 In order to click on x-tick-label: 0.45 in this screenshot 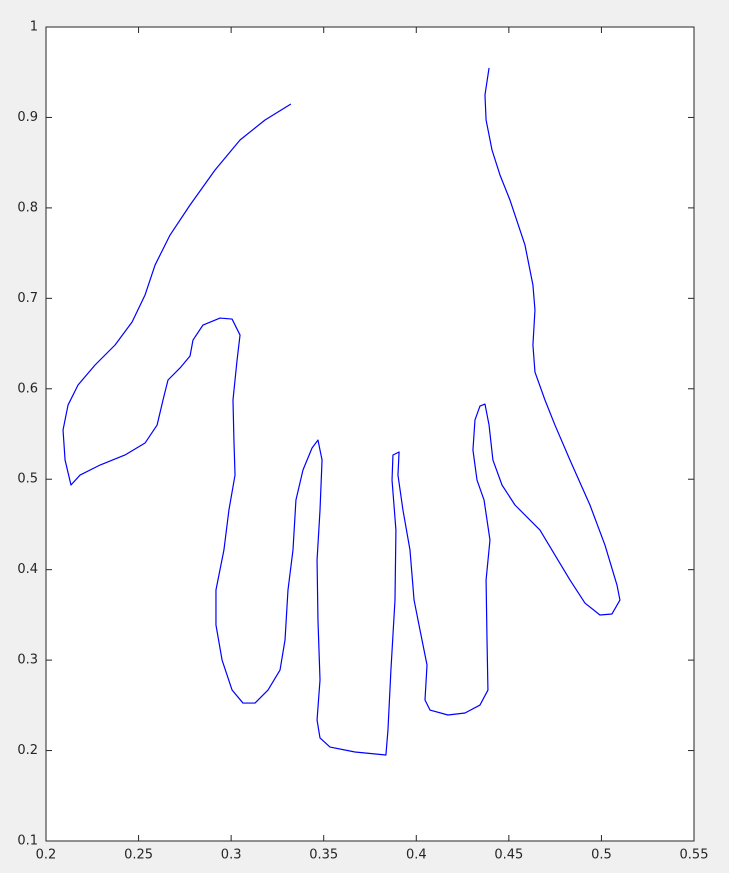, I will do `click(508, 855)`.